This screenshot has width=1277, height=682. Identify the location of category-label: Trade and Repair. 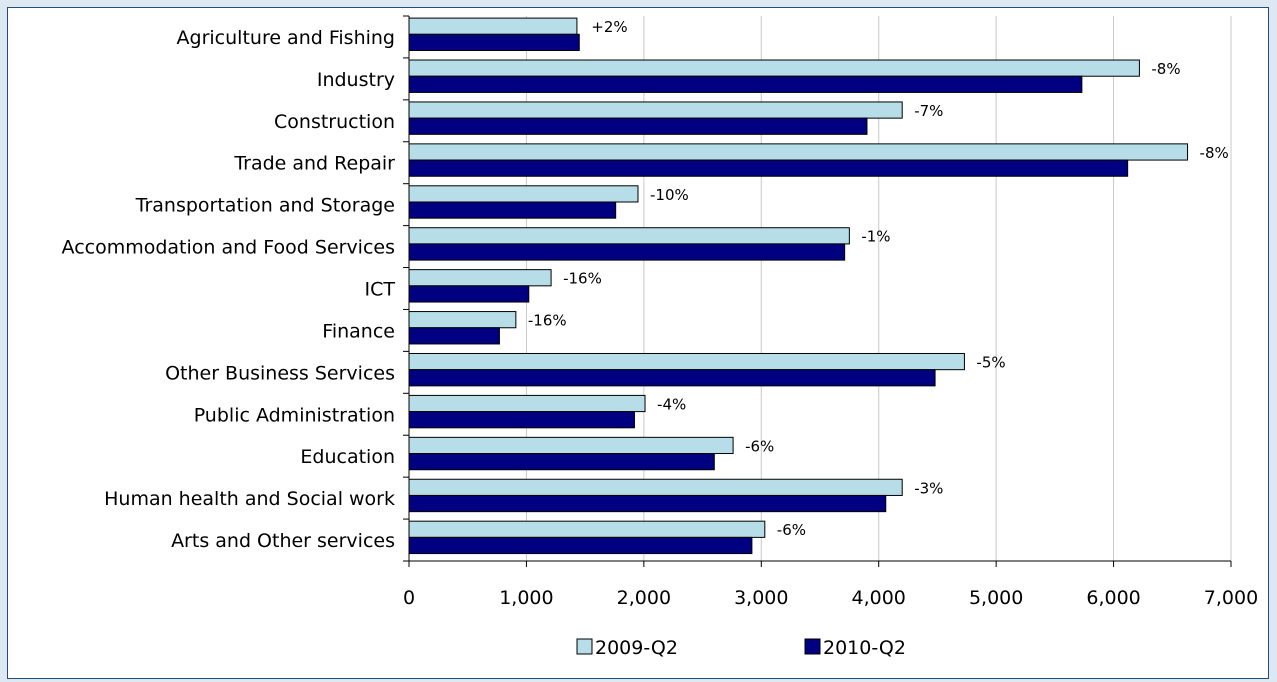
(314, 164).